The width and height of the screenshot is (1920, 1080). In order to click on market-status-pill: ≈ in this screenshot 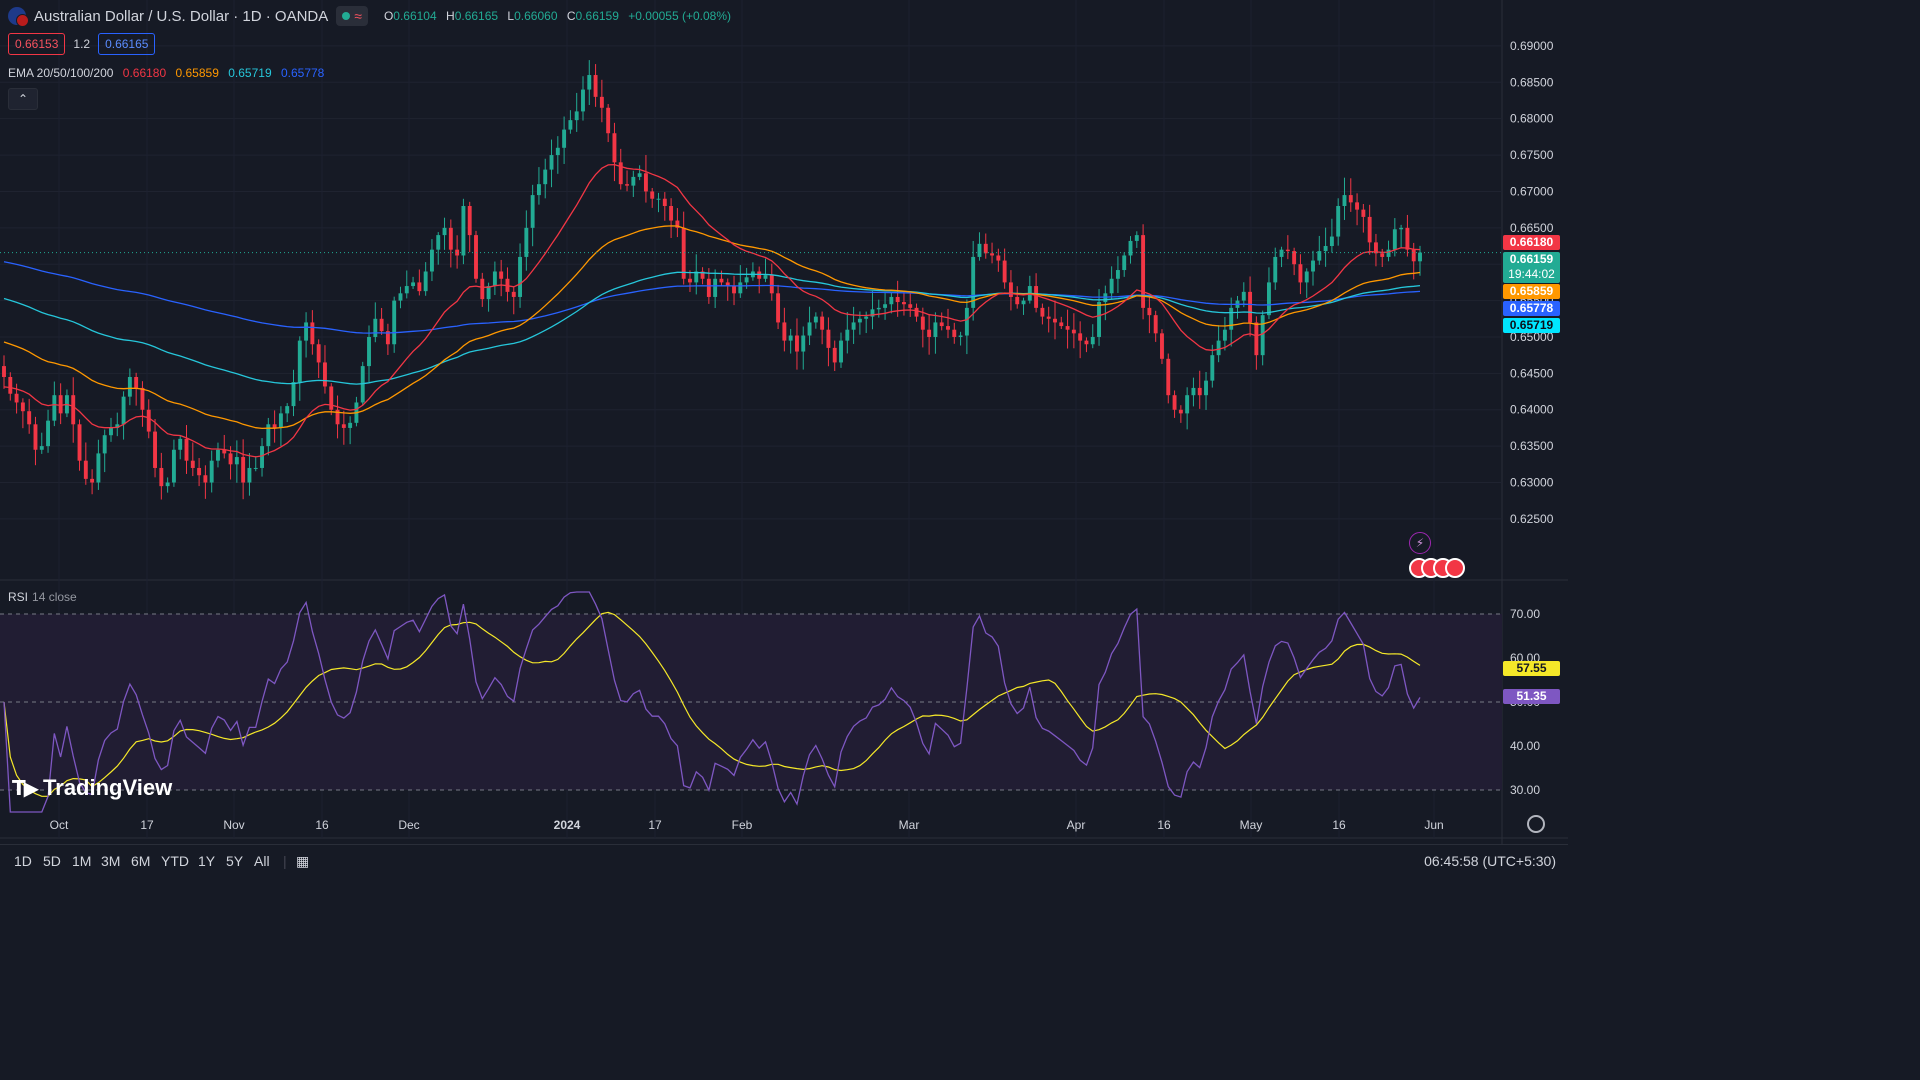, I will do `click(352, 16)`.